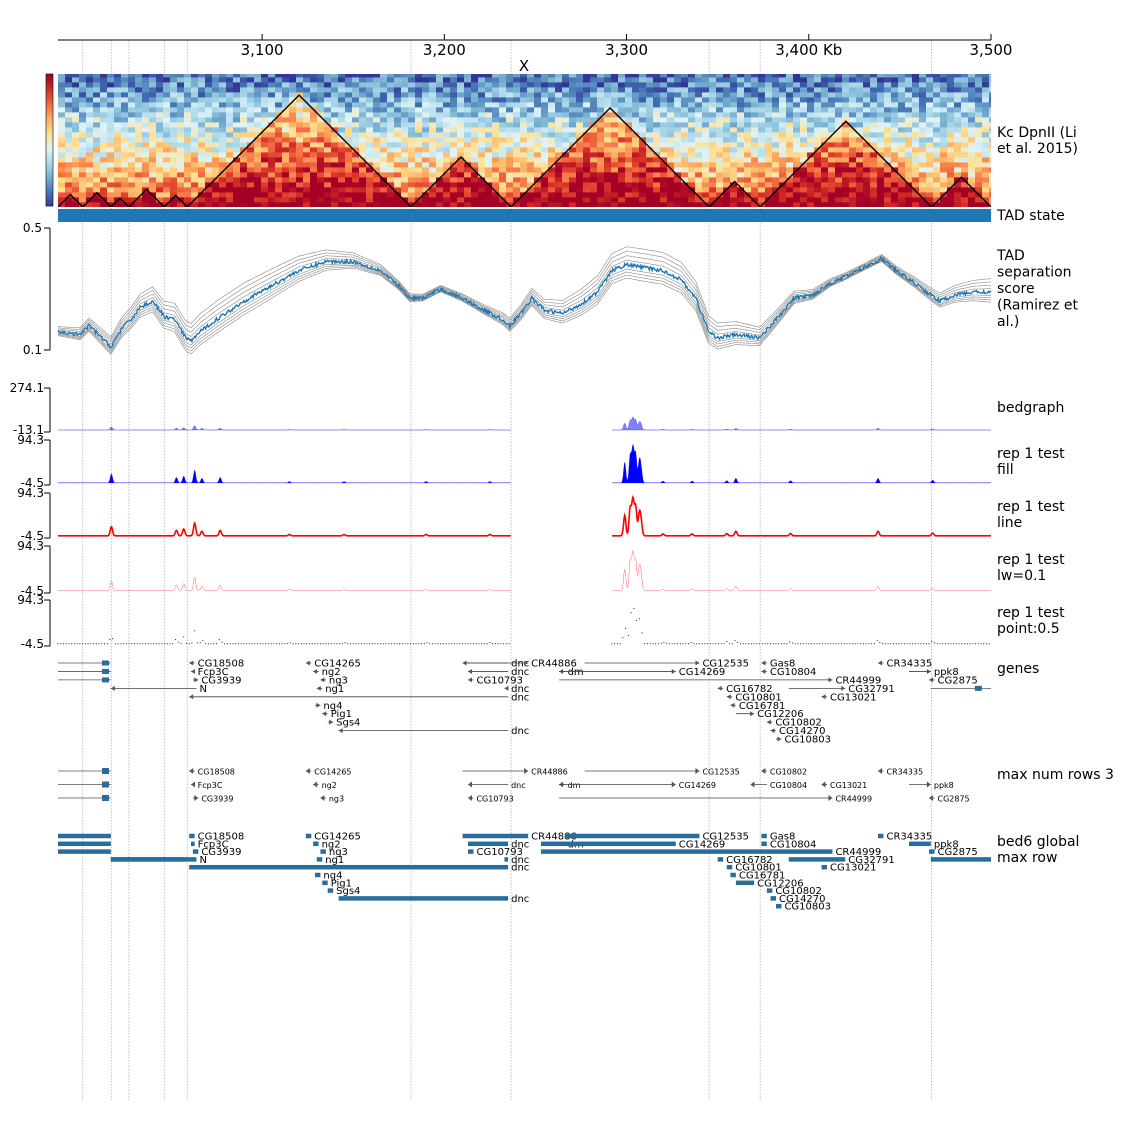 The height and width of the screenshot is (1135, 1133). I want to click on gene-label: N, so click(202, 860).